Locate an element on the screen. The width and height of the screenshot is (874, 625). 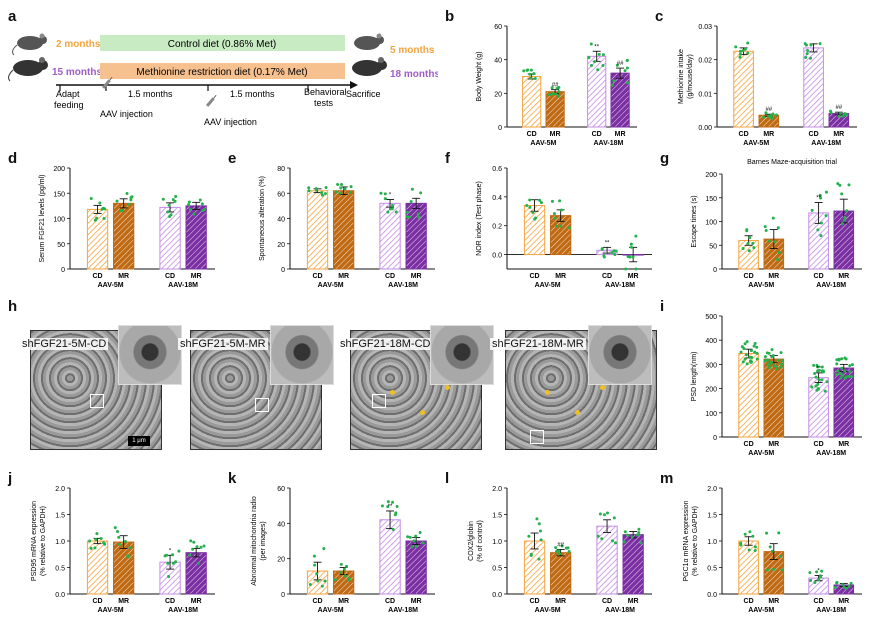
aav-2-label: AAV injection is located at coordinates (230, 122).